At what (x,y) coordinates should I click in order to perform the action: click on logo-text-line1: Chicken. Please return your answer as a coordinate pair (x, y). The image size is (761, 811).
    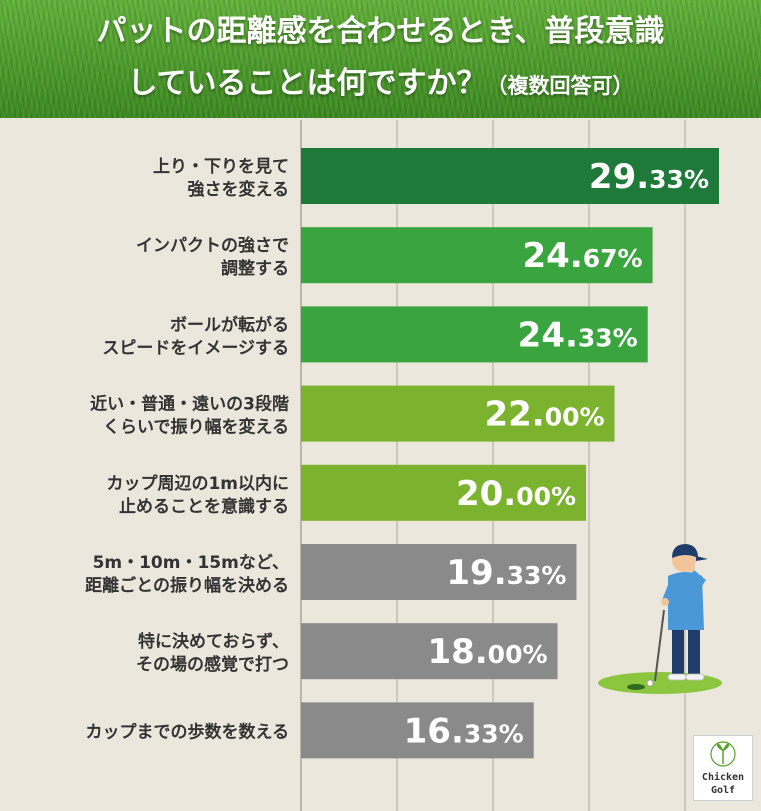
    Looking at the image, I should click on (723, 777).